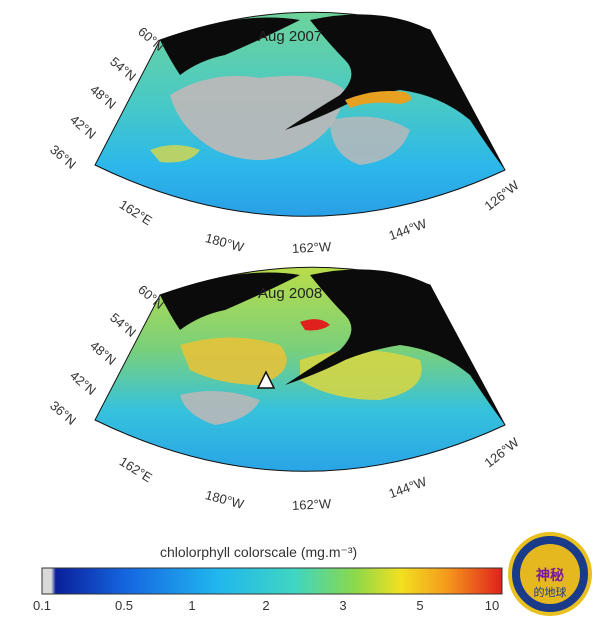 This screenshot has height=624, width=600. Describe the element at coordinates (192, 605) in the screenshot. I see `colorbar-tick: 1` at that location.